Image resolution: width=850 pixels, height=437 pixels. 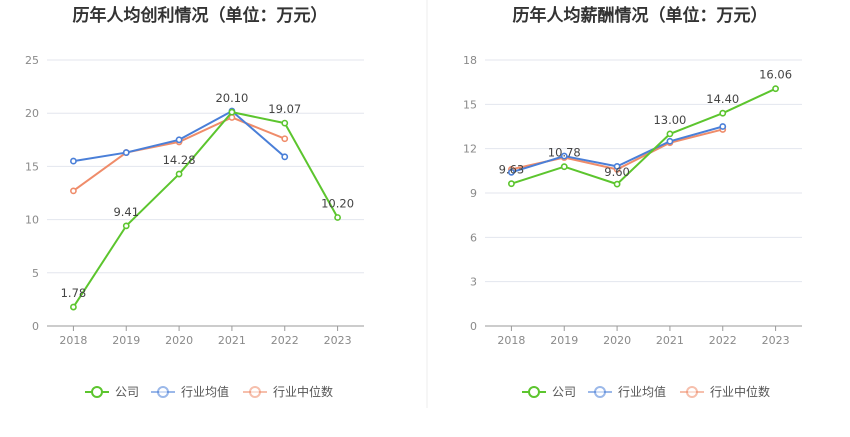 I want to click on data-label: 9.60, so click(x=617, y=172).